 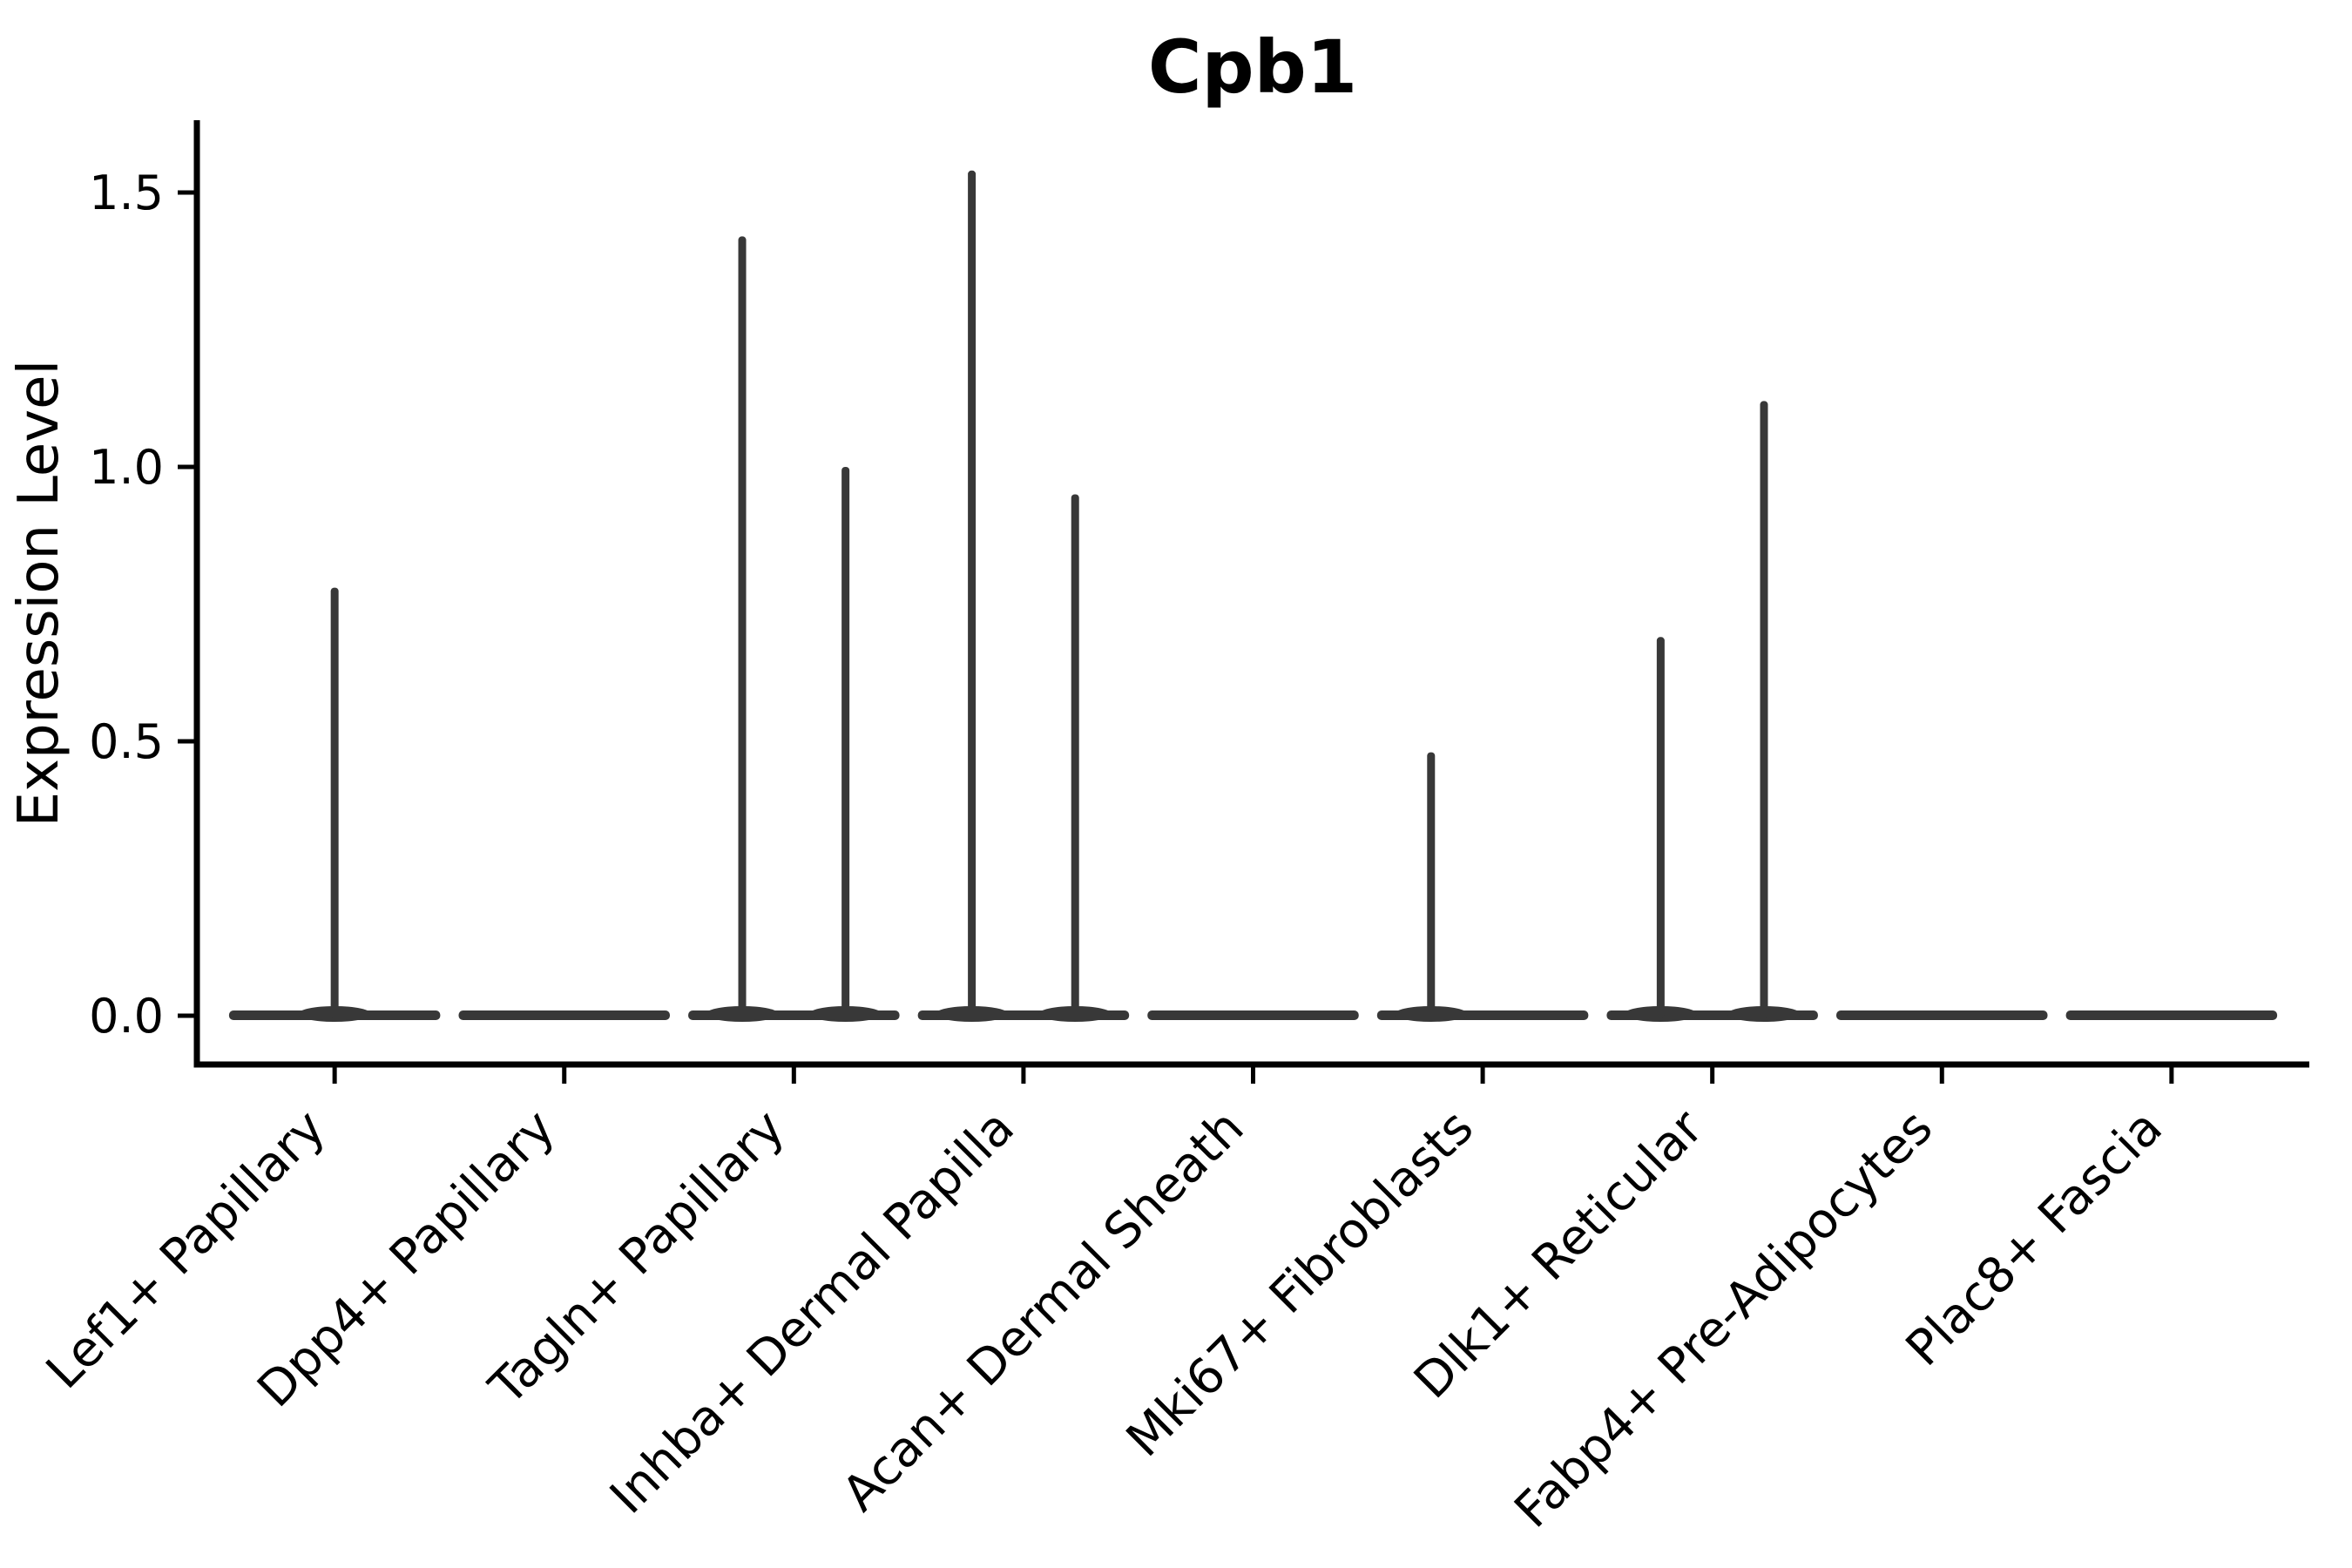 What do you see at coordinates (812, 1312) in the screenshot?
I see `x-tick-label: Inhba+ Dermal Papilla` at bounding box center [812, 1312].